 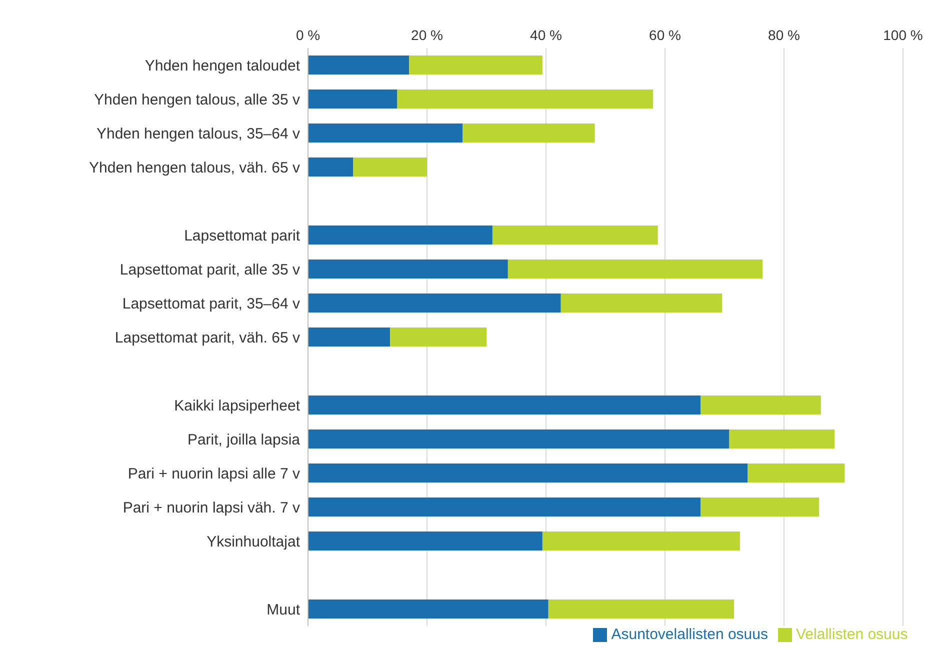 I want to click on x-tick-label: 20 %, so click(x=427, y=35).